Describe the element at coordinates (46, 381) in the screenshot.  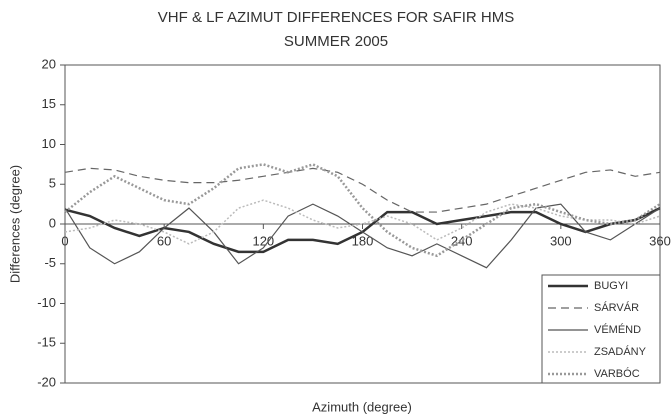
I see `y-tick-label: -20` at that location.